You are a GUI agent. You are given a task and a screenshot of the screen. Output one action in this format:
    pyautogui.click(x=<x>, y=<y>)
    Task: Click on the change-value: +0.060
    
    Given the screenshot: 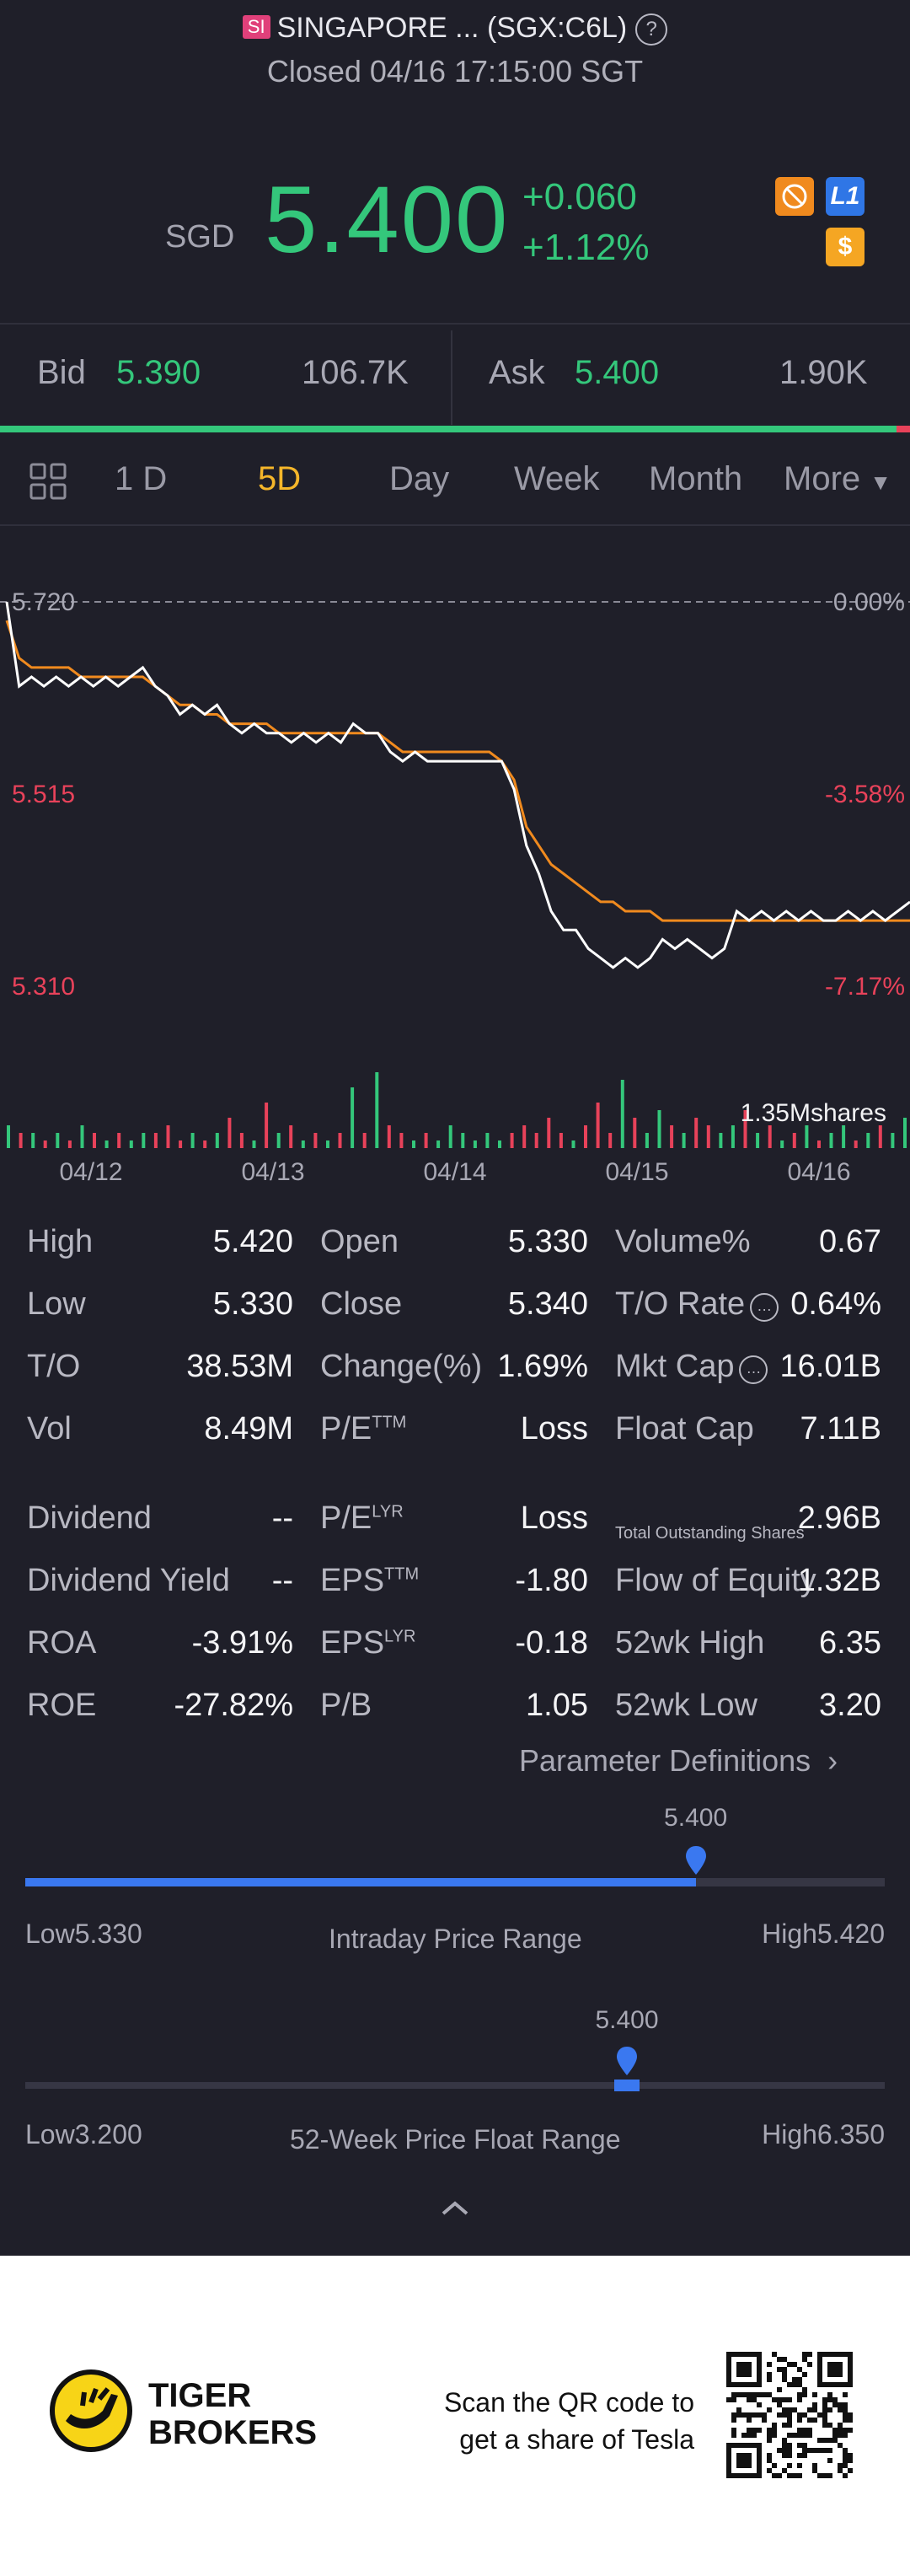 What is the action you would take?
    pyautogui.click(x=579, y=196)
    